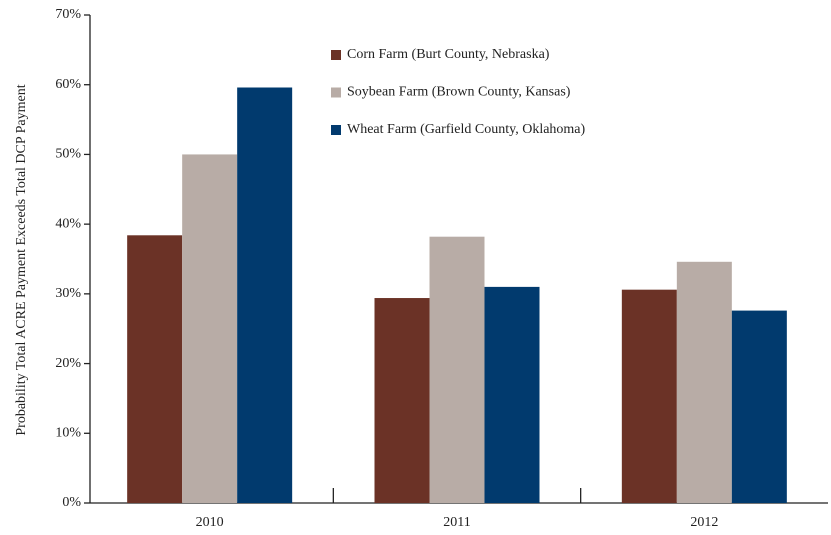 Image resolution: width=831 pixels, height=535 pixels. I want to click on y-tick-label: 70%, so click(68, 14).